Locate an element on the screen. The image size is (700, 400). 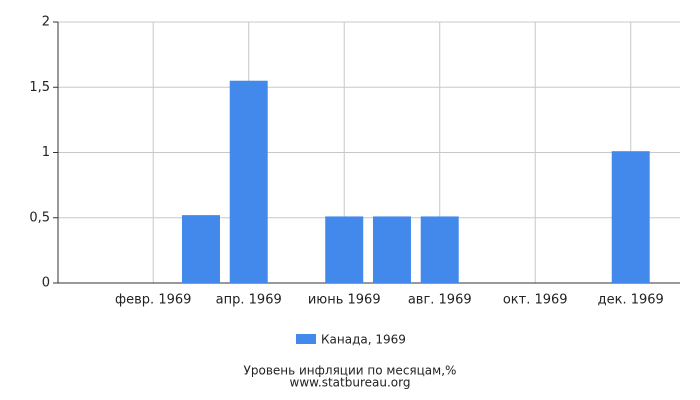
x-tick-label: апр. 1969 is located at coordinates (249, 300).